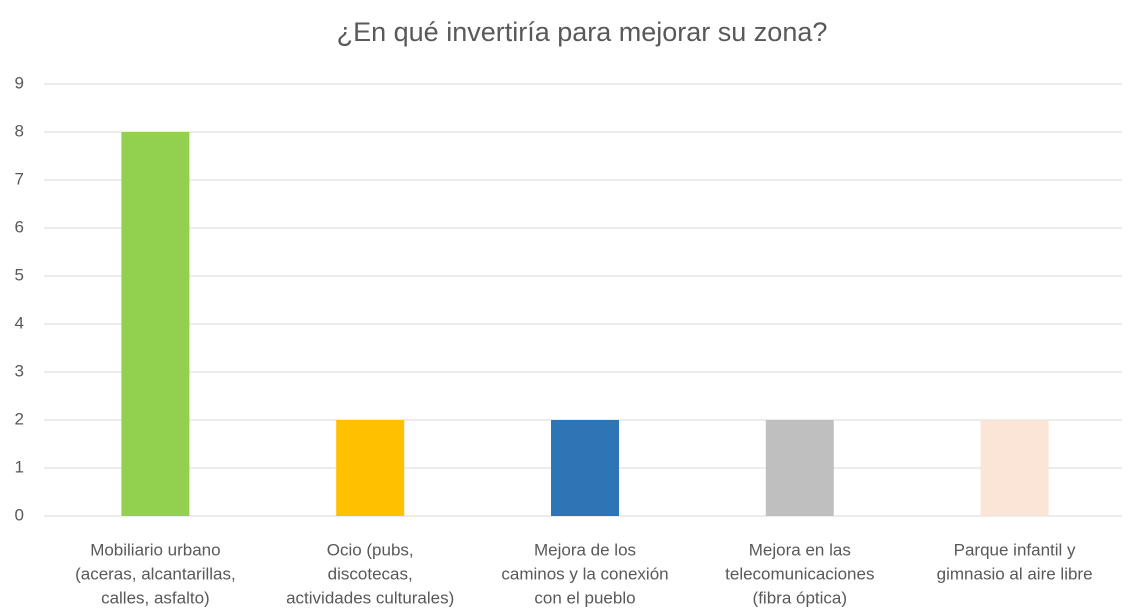 The image size is (1134, 616). I want to click on x-tick-label: Mejora de los, so click(585, 549).